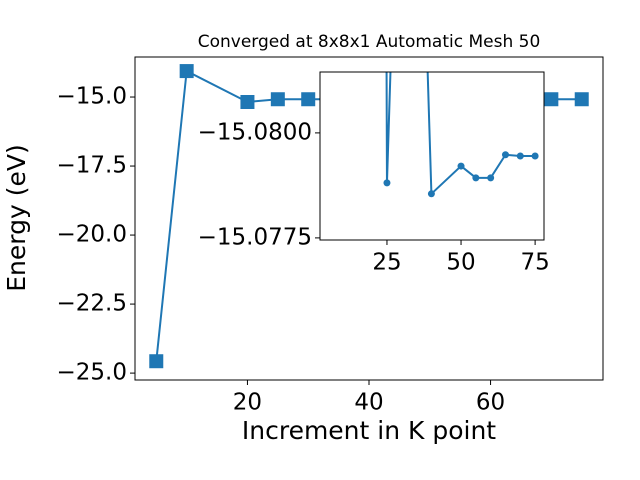  I want to click on x-tick-label: 50, so click(460, 263).